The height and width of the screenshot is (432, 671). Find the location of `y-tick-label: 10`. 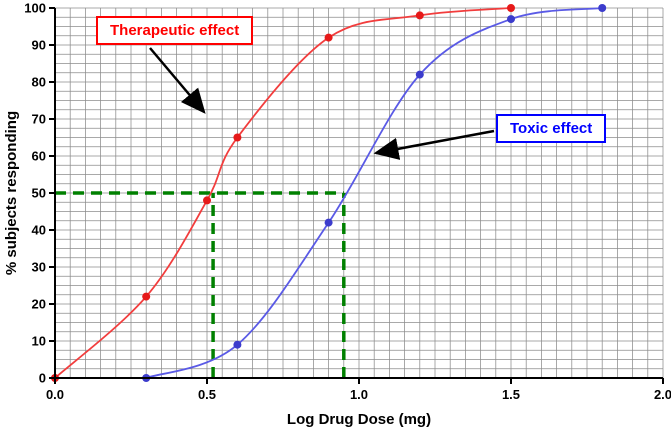

y-tick-label: 10 is located at coordinates (39, 341).